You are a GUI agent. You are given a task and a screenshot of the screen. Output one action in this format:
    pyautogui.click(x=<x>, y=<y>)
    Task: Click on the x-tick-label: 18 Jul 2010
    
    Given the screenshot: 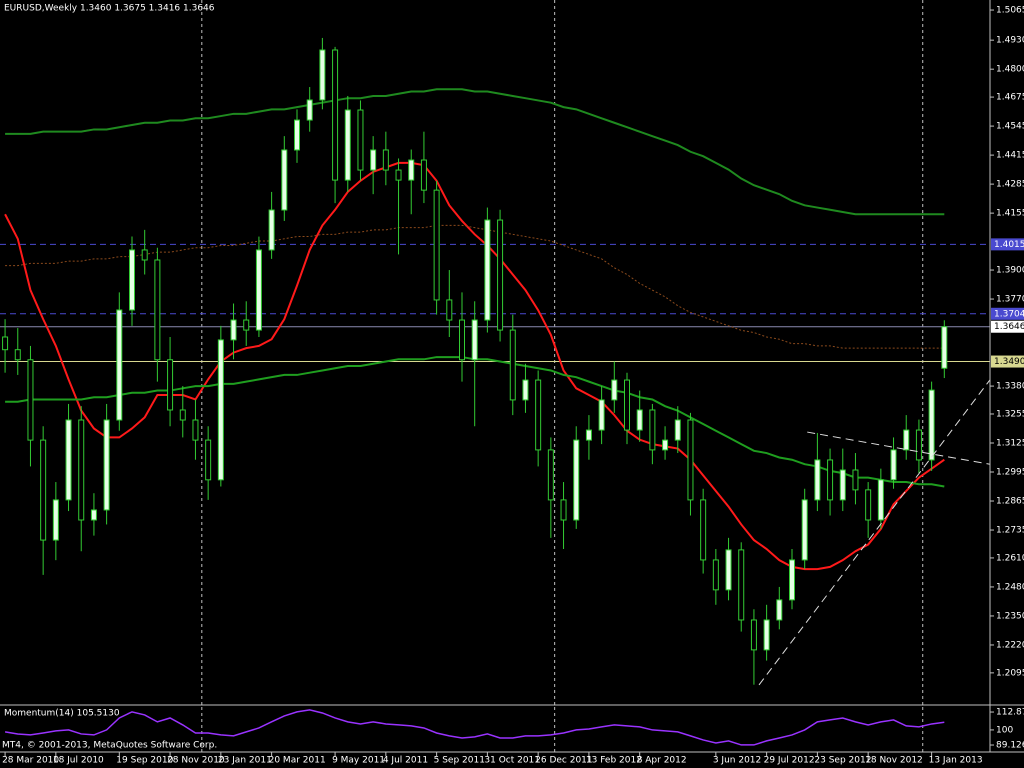 What is the action you would take?
    pyautogui.click(x=78, y=761)
    